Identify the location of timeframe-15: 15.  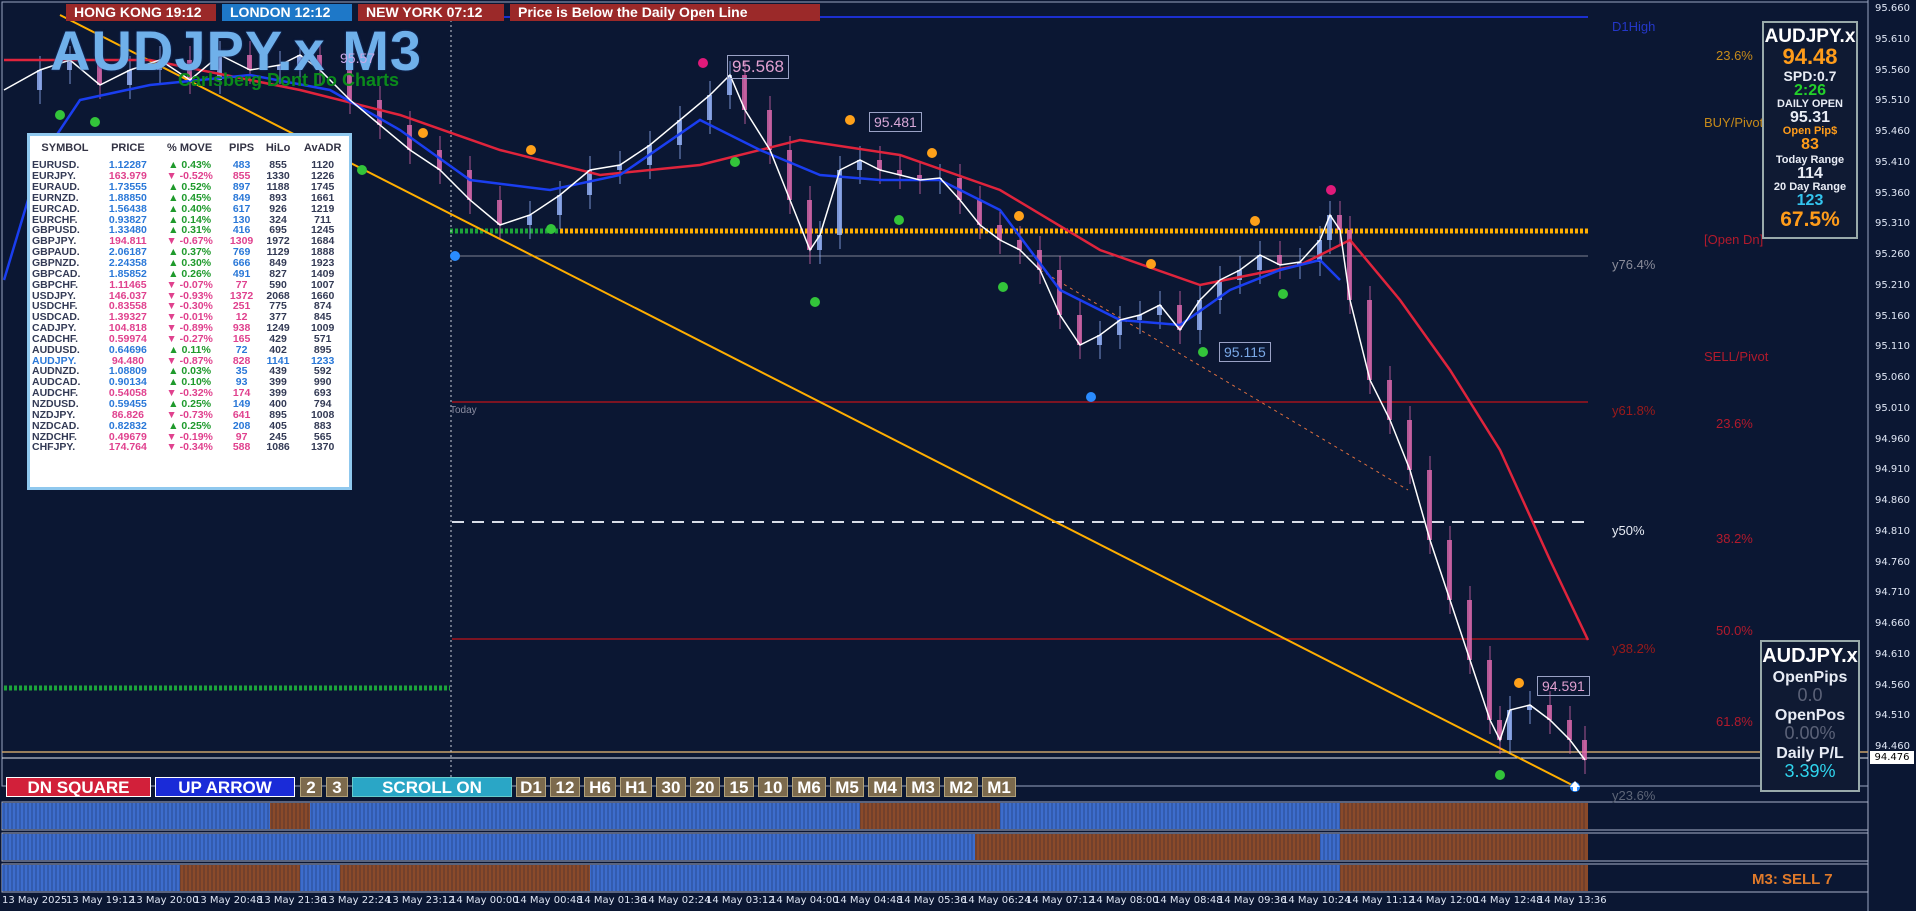
(739, 787).